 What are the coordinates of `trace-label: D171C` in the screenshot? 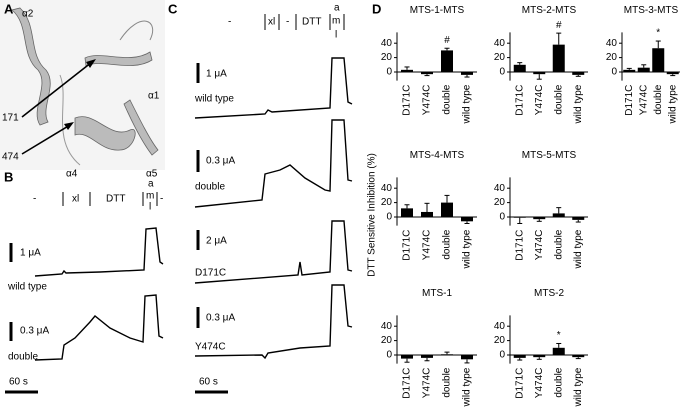 It's located at (210, 273).